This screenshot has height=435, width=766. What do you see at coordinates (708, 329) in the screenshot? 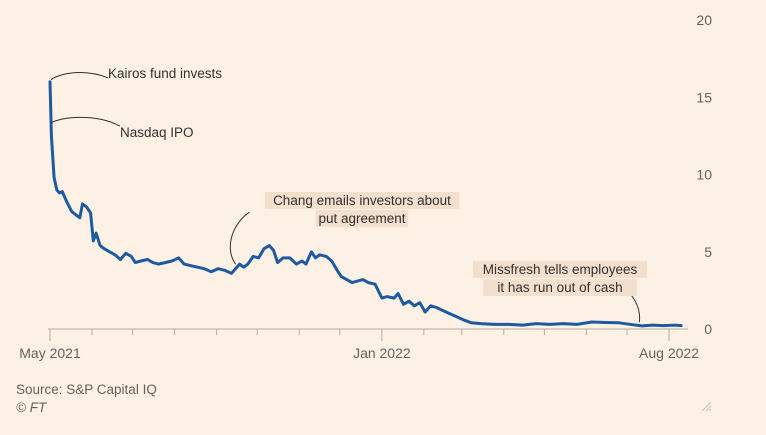
I see `y-tick-label: 0` at bounding box center [708, 329].